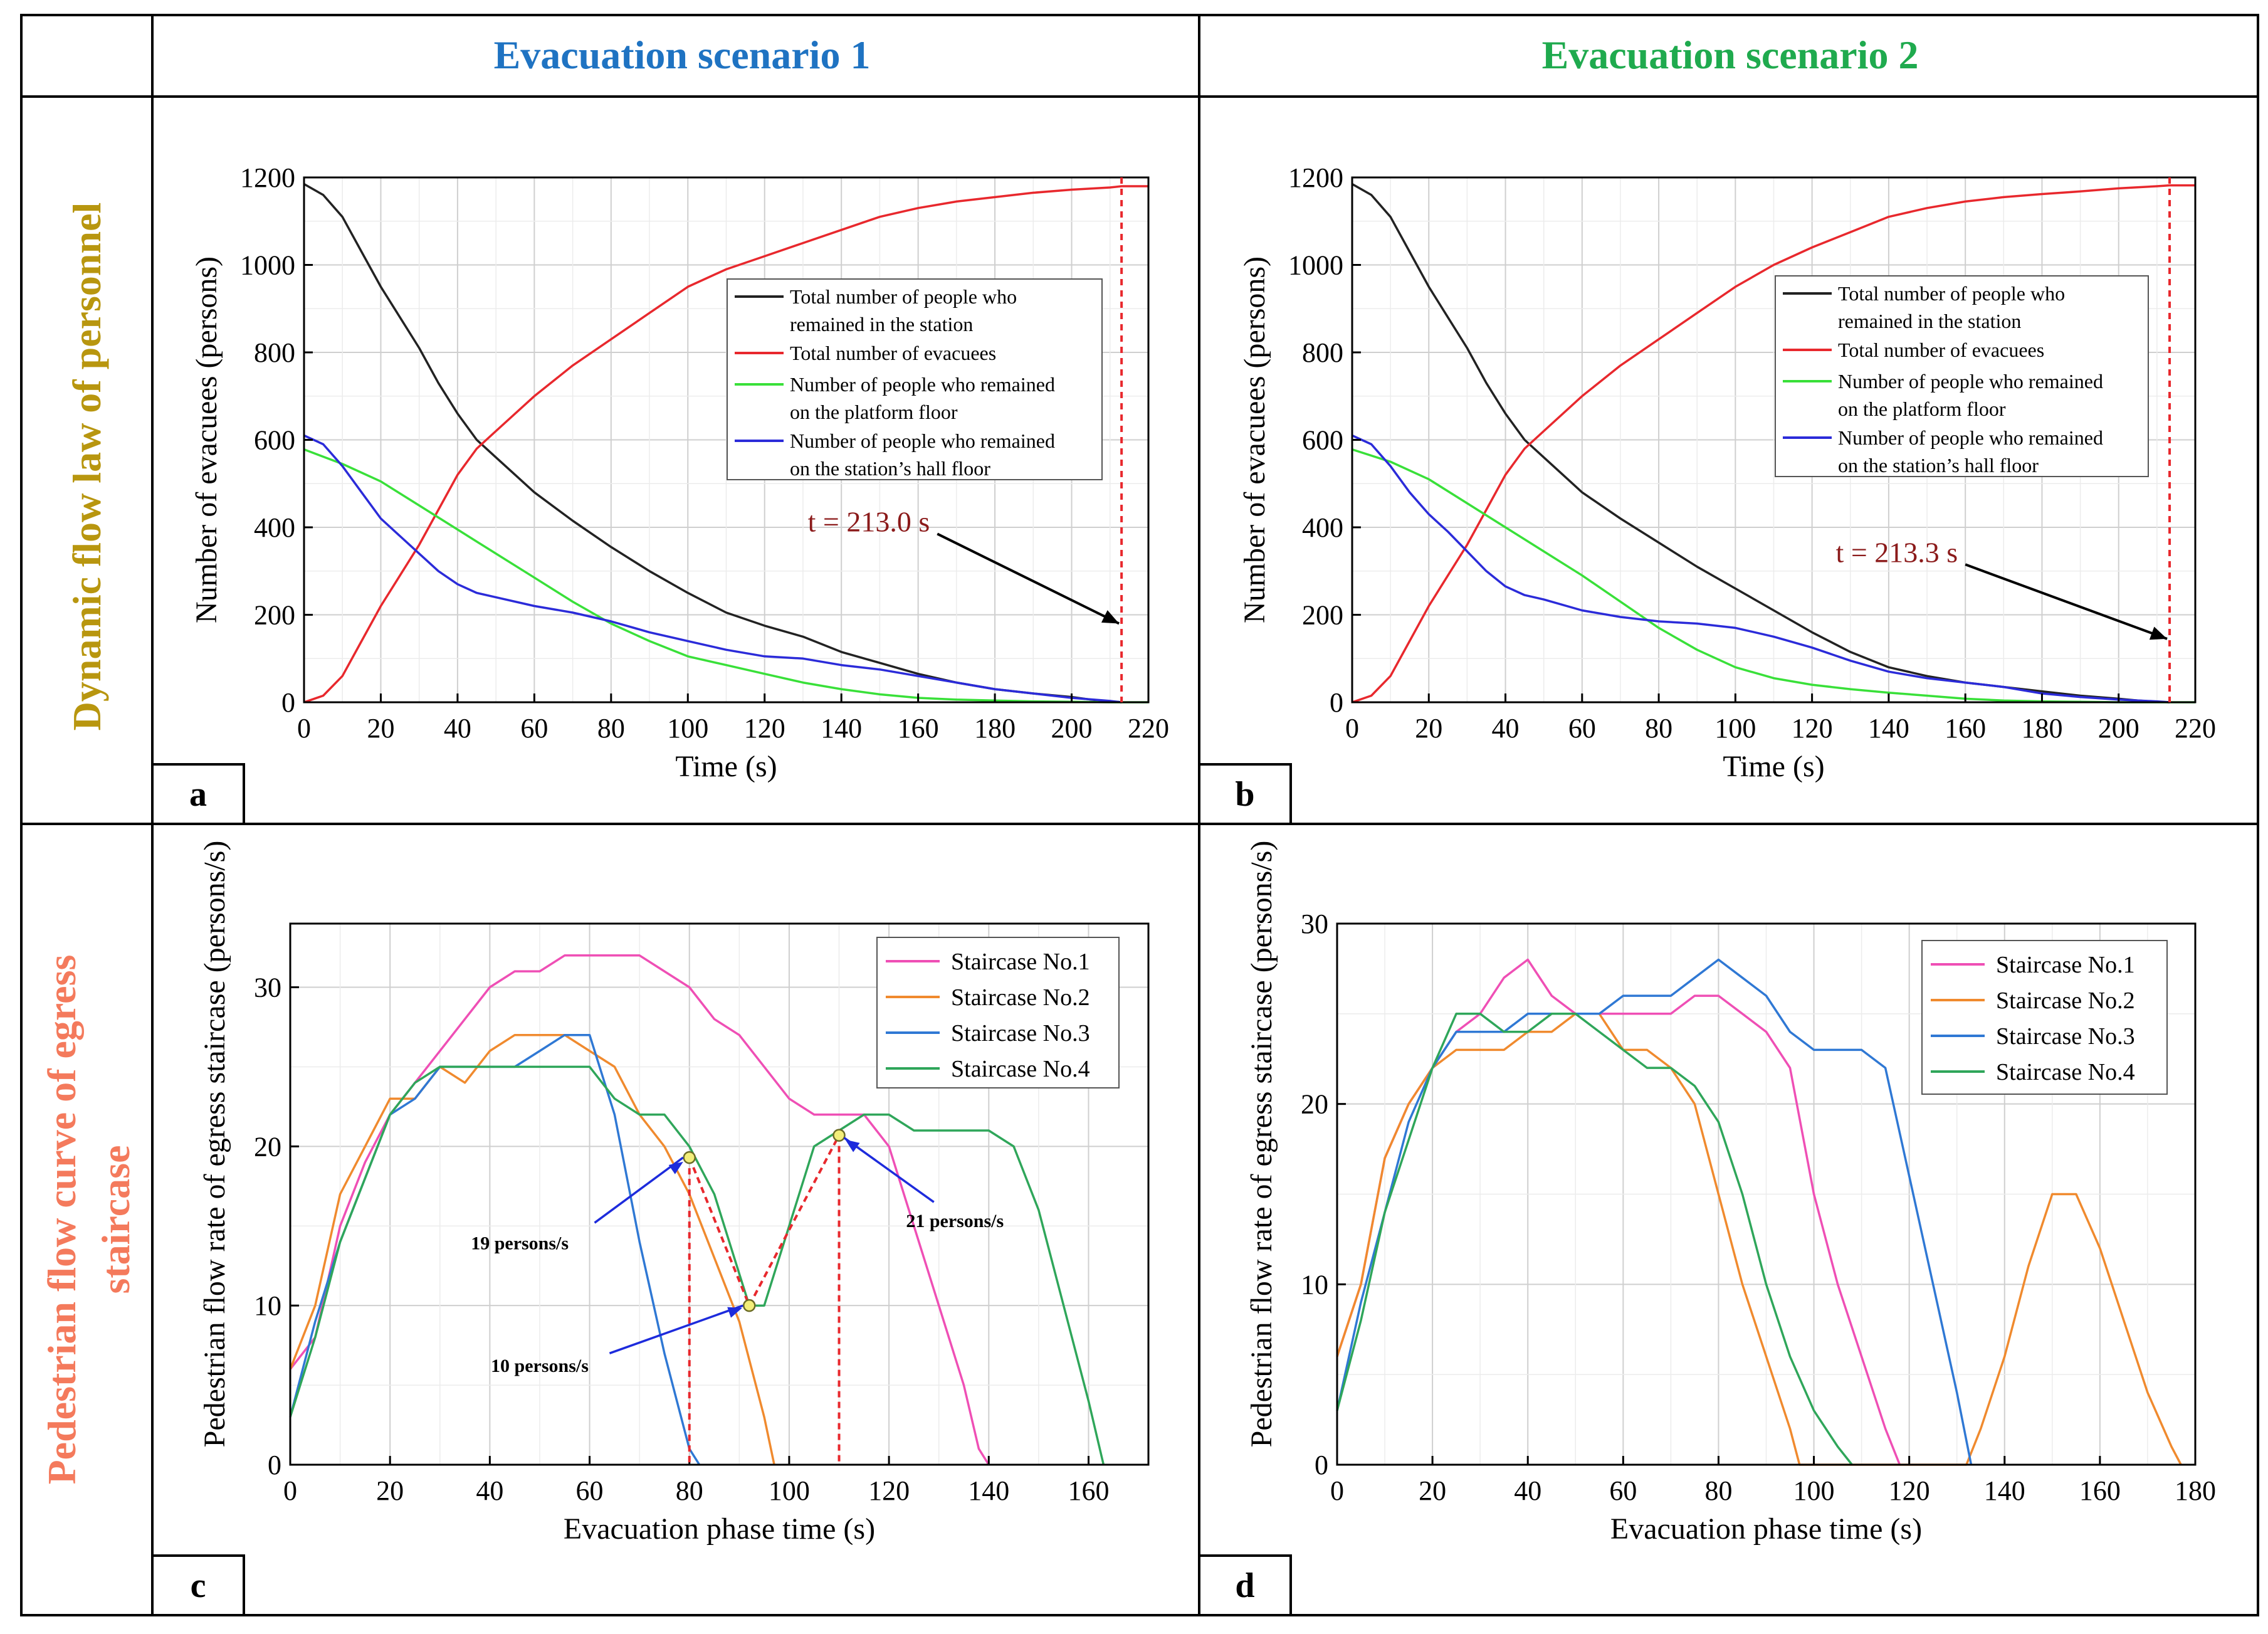 The width and height of the screenshot is (2268, 1634). Describe the element at coordinates (874, 412) in the screenshot. I see `legend-label-3-line2: on the platform floor` at that location.